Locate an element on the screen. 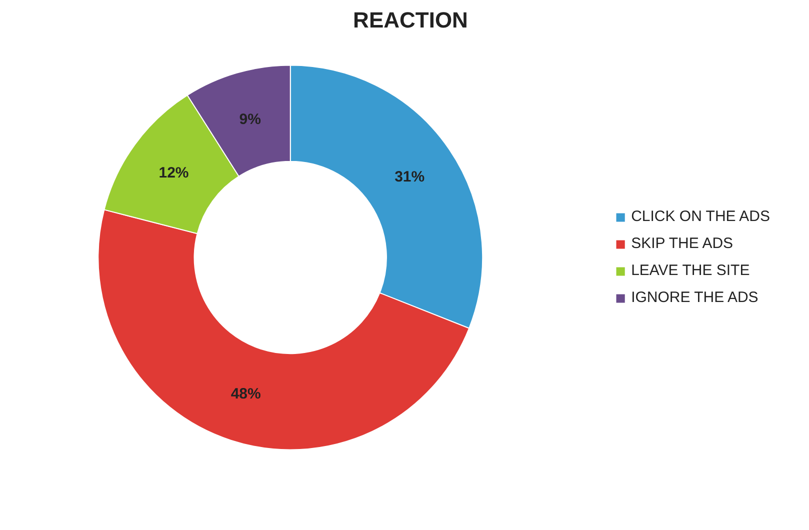  data-label: 12% is located at coordinates (173, 173).